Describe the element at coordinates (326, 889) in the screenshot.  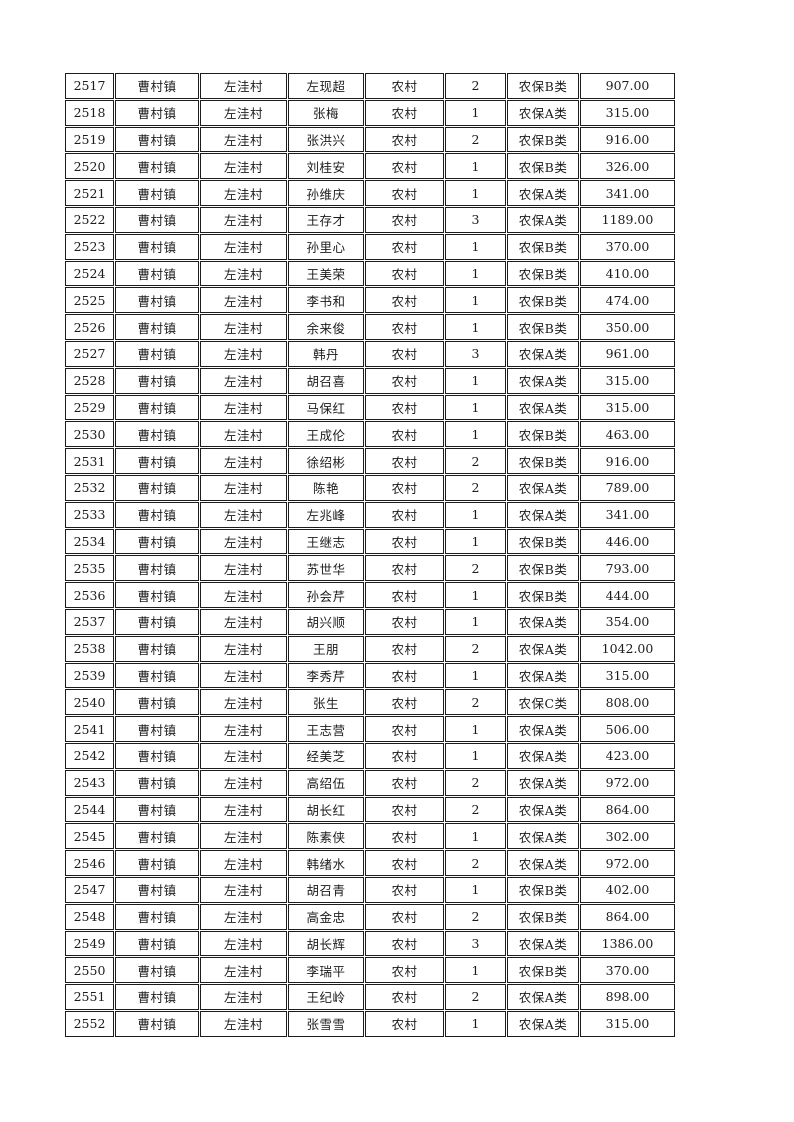
I see `cell-person-name: 胡召青` at that location.